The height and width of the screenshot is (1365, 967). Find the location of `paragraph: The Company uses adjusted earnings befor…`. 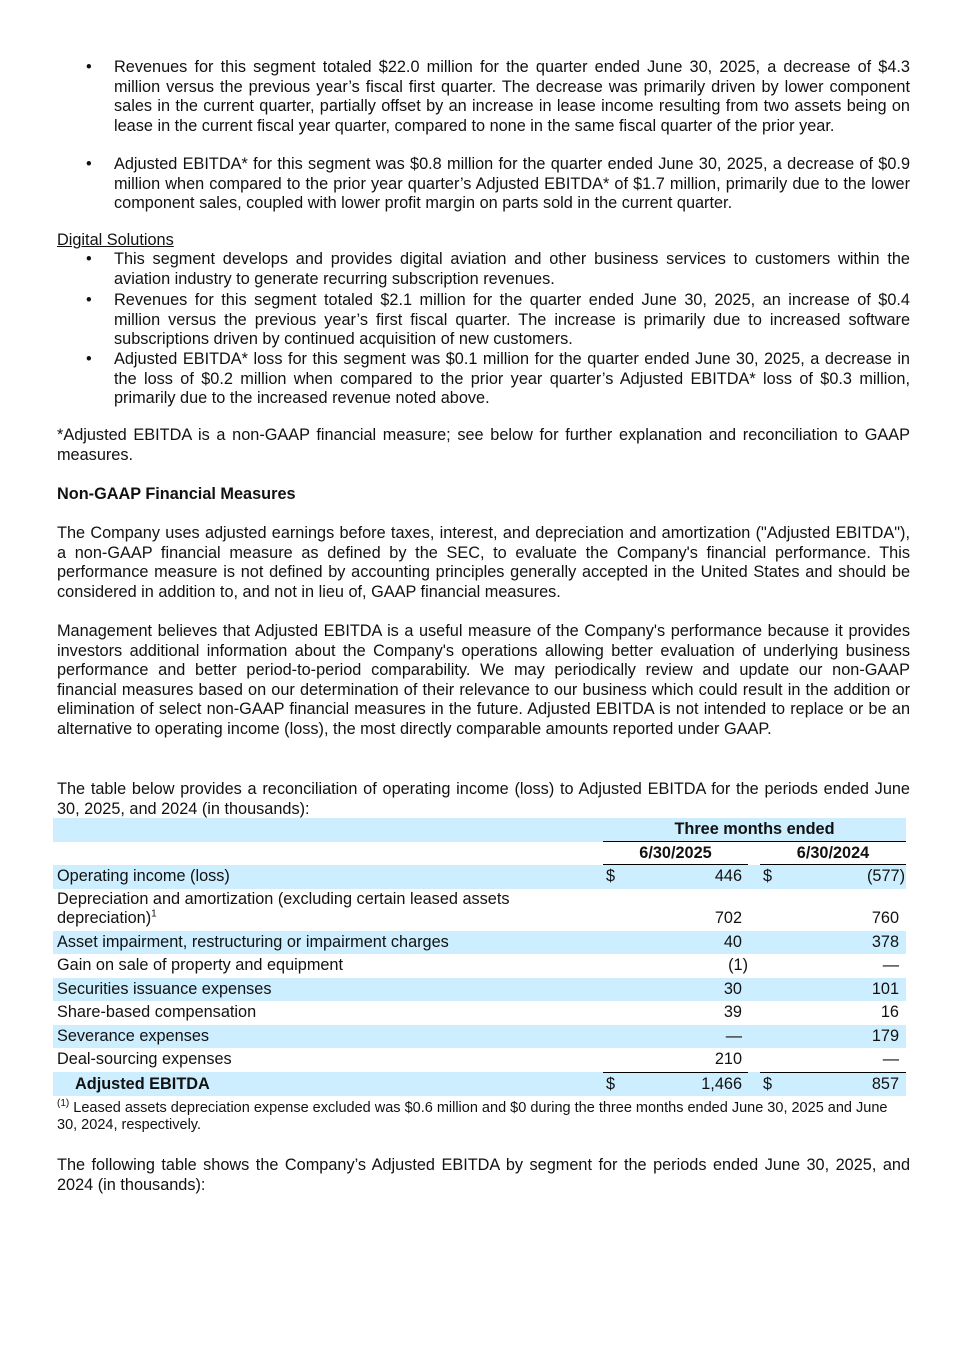

paragraph: The Company uses adjusted earnings befor… is located at coordinates (483, 562).